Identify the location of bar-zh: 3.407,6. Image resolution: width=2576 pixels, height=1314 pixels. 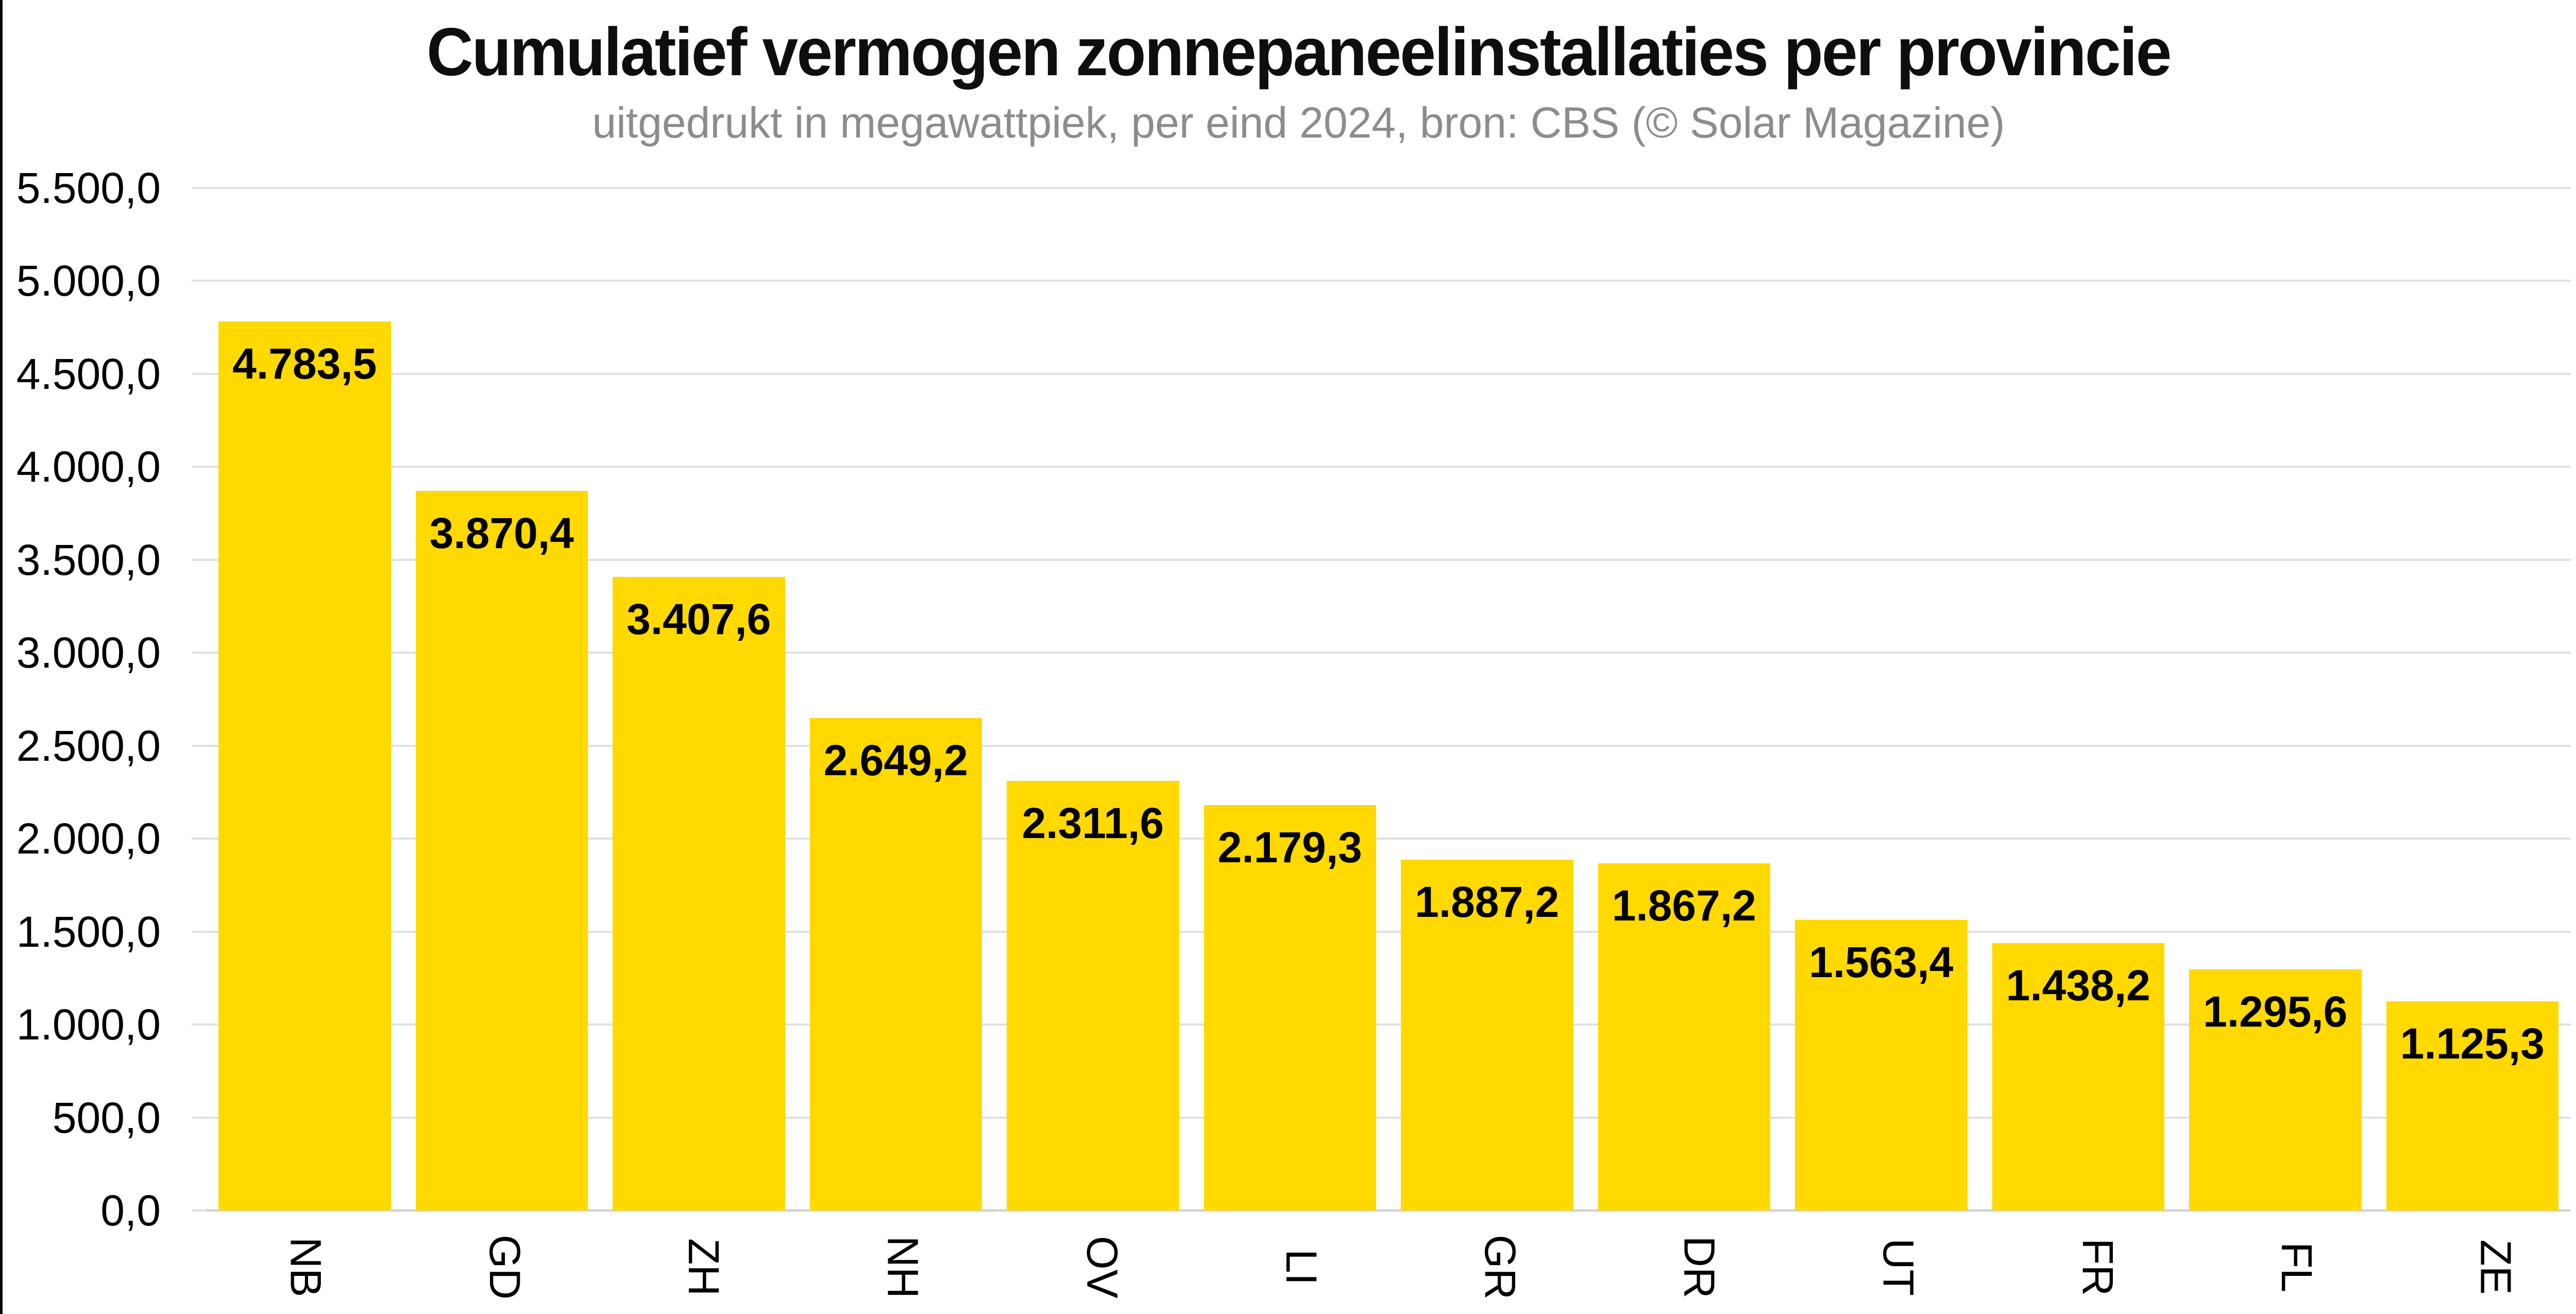
(699, 893).